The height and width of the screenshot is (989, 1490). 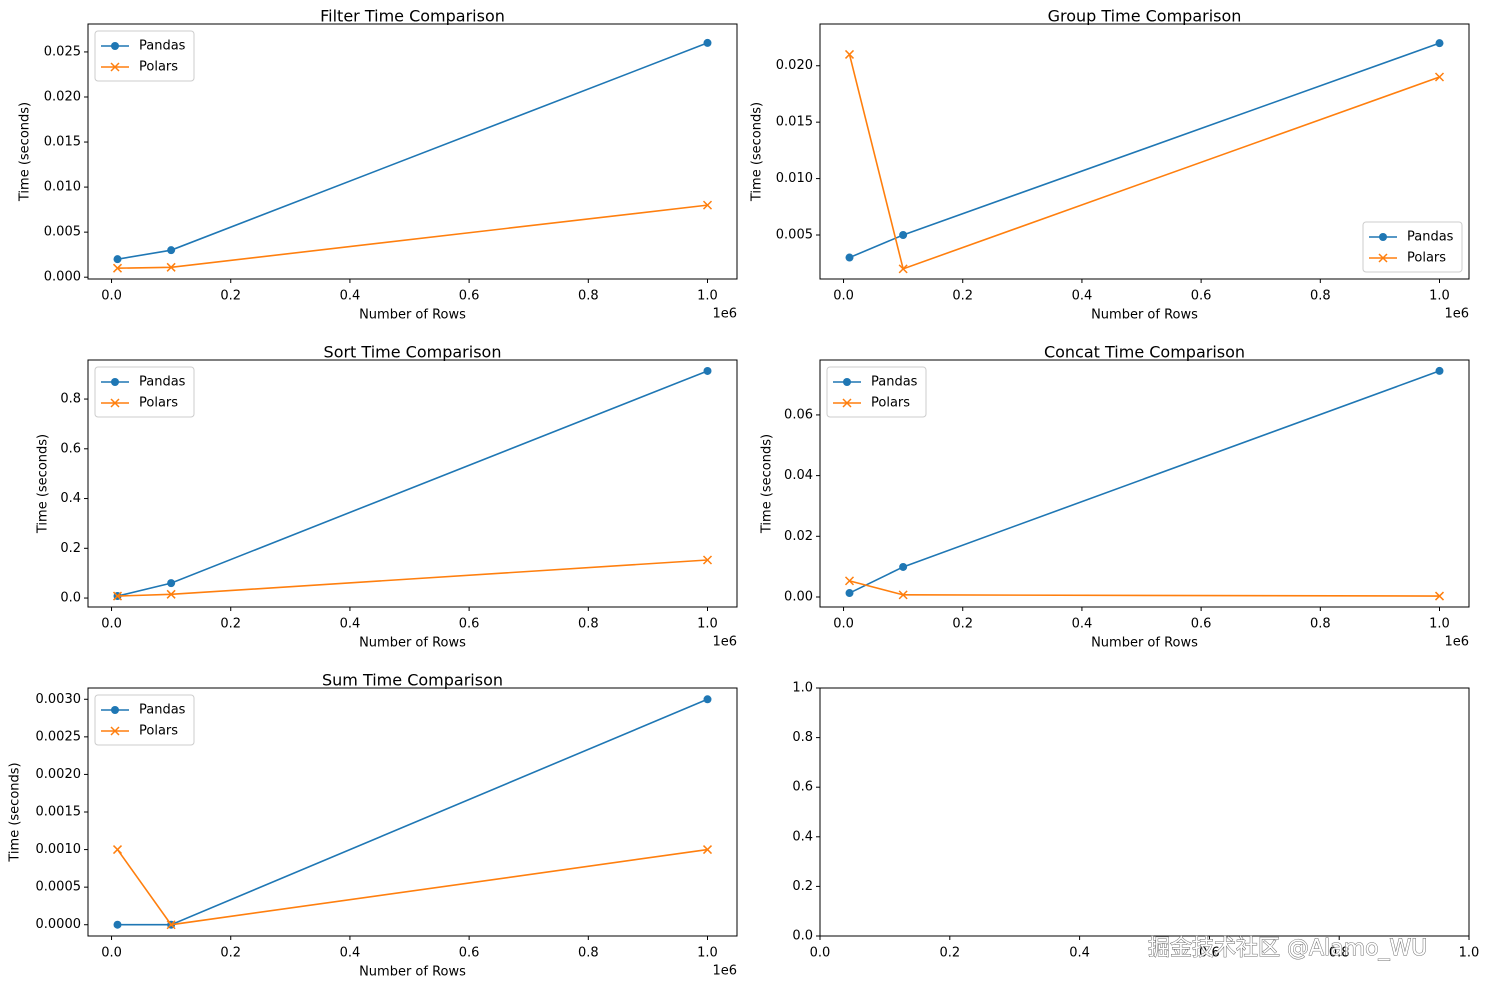 What do you see at coordinates (802, 737) in the screenshot?
I see `y-tick-label: 0.8` at bounding box center [802, 737].